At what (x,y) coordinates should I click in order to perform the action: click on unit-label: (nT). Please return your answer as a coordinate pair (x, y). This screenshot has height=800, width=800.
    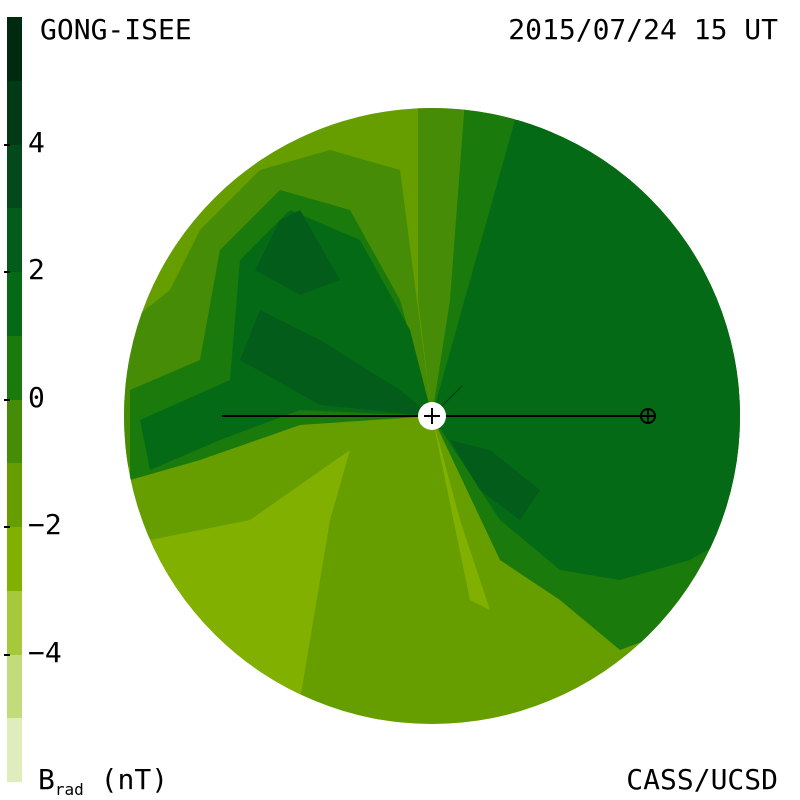
    Looking at the image, I should click on (134, 779).